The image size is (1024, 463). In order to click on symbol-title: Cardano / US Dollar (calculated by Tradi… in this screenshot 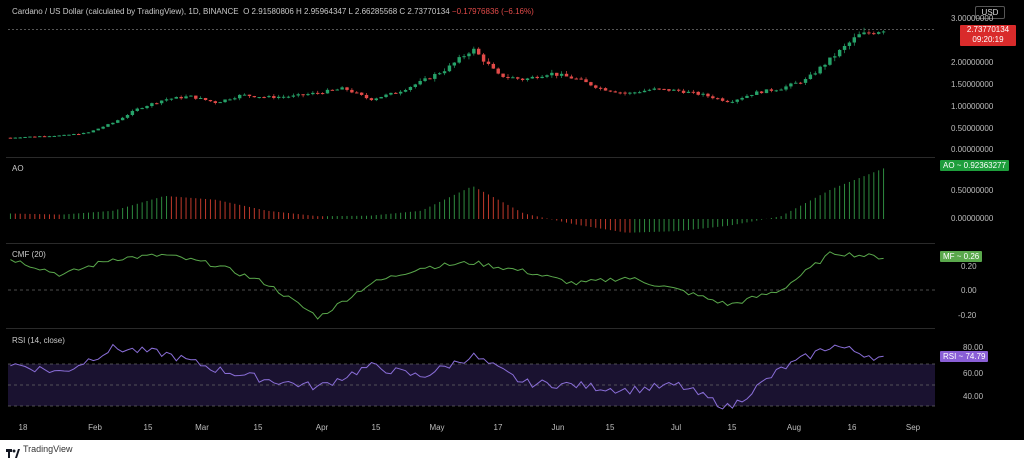, I will do `click(125, 11)`.